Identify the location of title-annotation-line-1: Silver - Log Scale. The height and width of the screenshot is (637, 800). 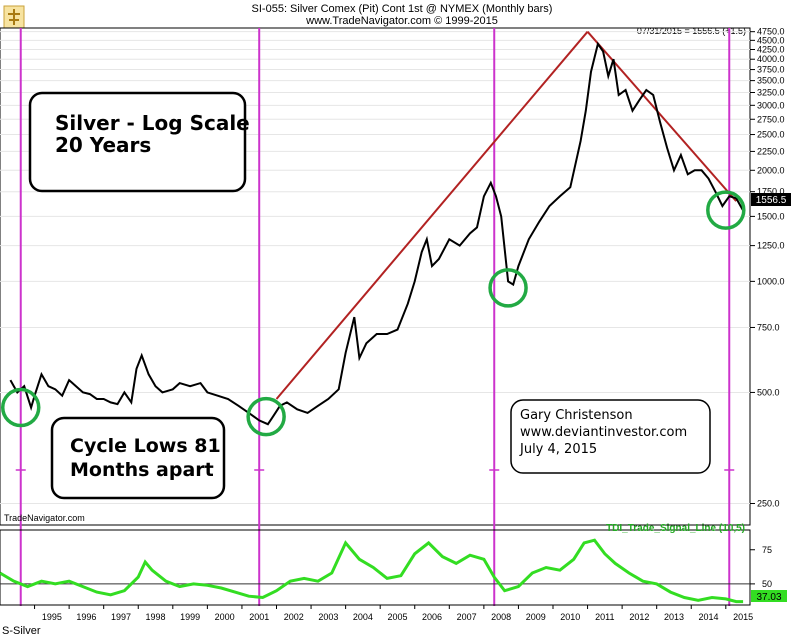
(152, 123).